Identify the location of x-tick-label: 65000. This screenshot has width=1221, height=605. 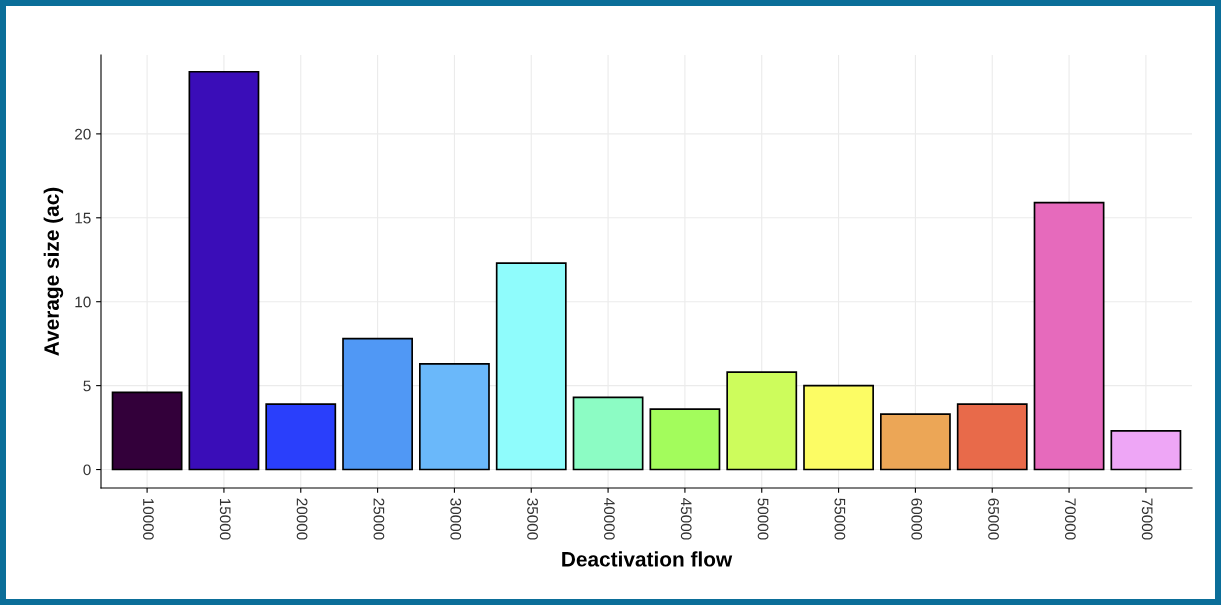
(993, 519).